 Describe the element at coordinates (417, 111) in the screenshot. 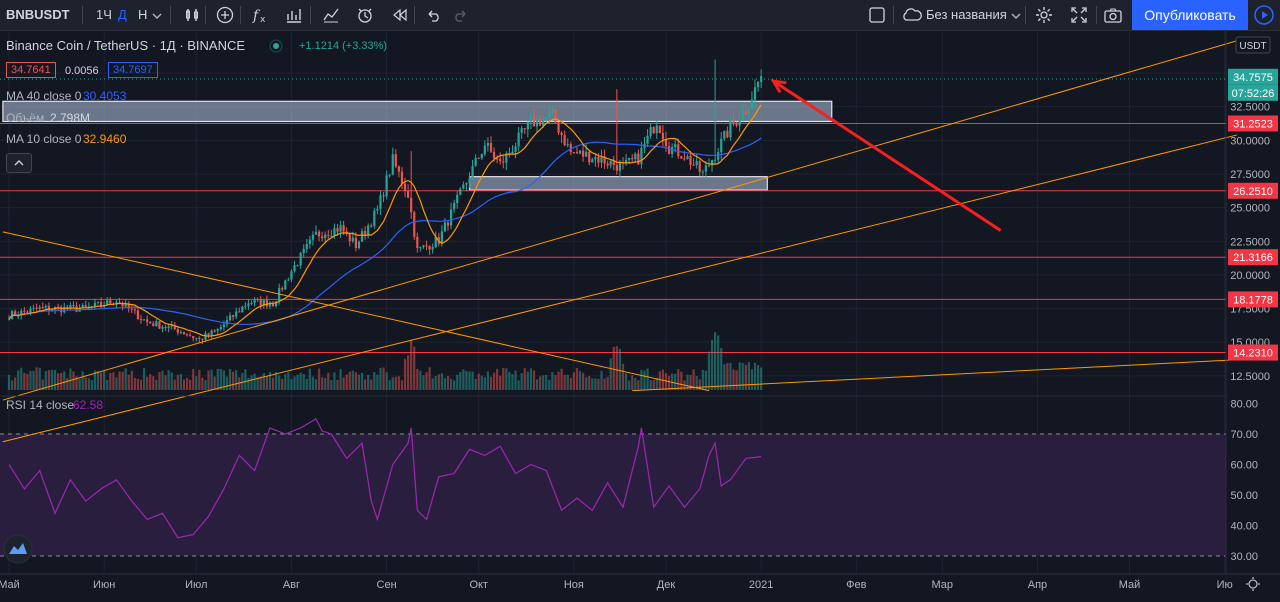

I see `support-resistance-zone` at that location.